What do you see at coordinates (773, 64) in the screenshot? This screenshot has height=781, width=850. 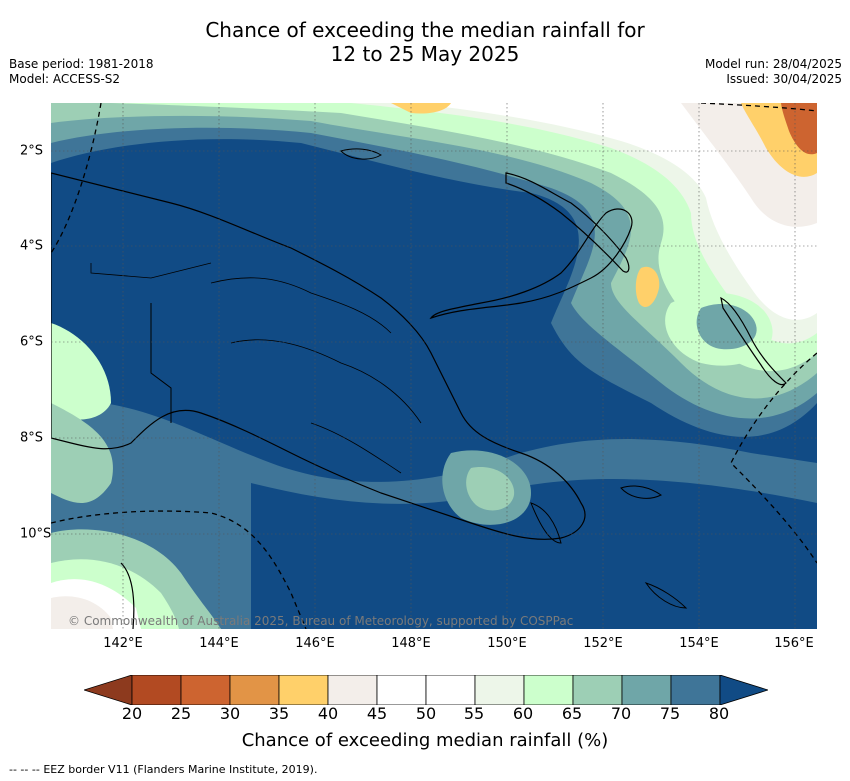 I see `model-run-text: Model run: 28/04/2025` at bounding box center [773, 64].